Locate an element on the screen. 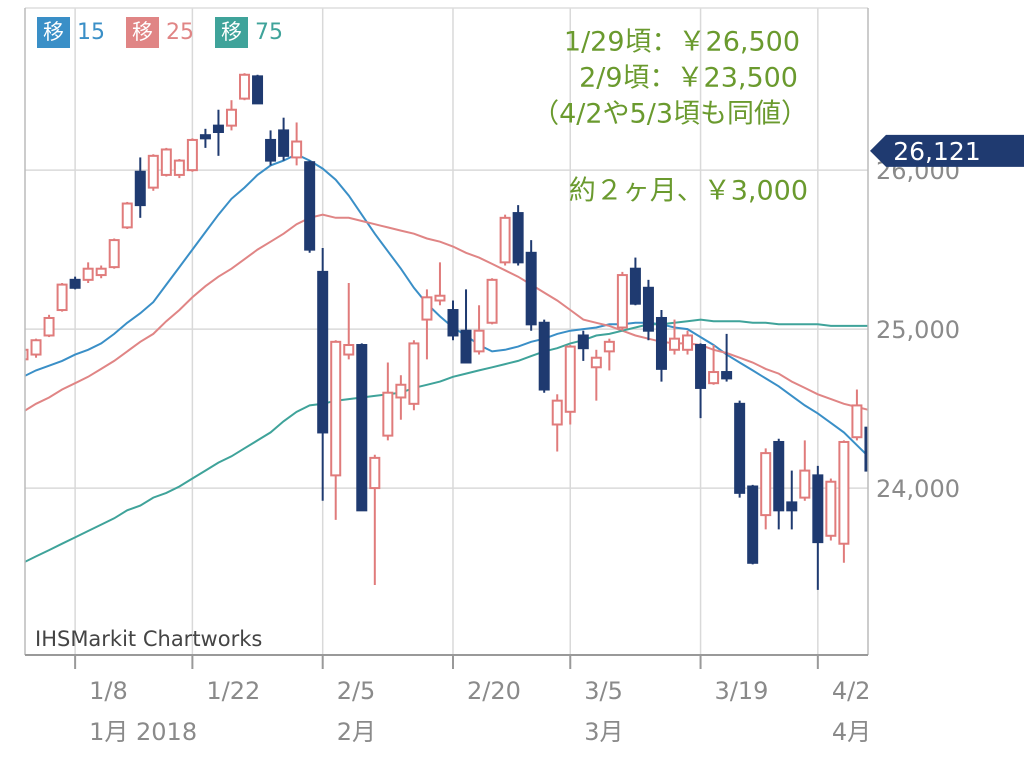 The width and height of the screenshot is (1024, 757). month-label: 2月 is located at coordinates (356, 732).